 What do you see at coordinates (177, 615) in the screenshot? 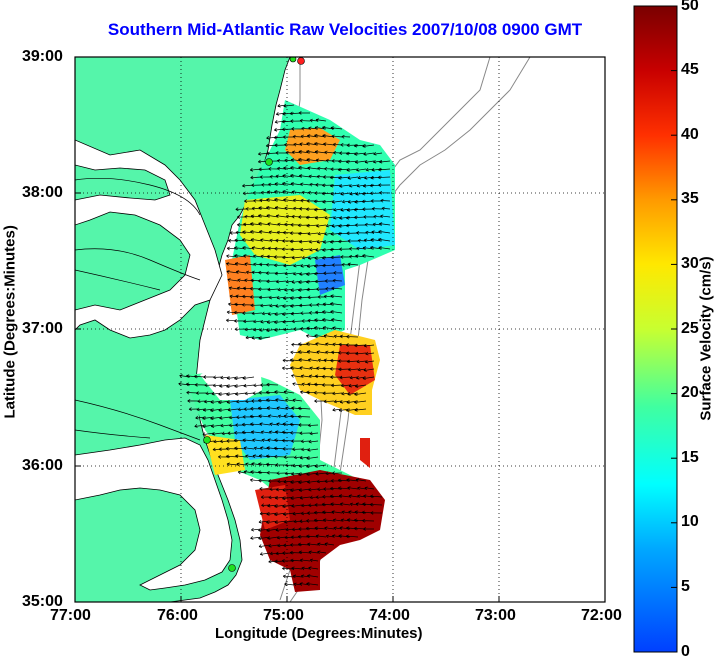
I see `x-tick-label: 76:00` at bounding box center [177, 615].